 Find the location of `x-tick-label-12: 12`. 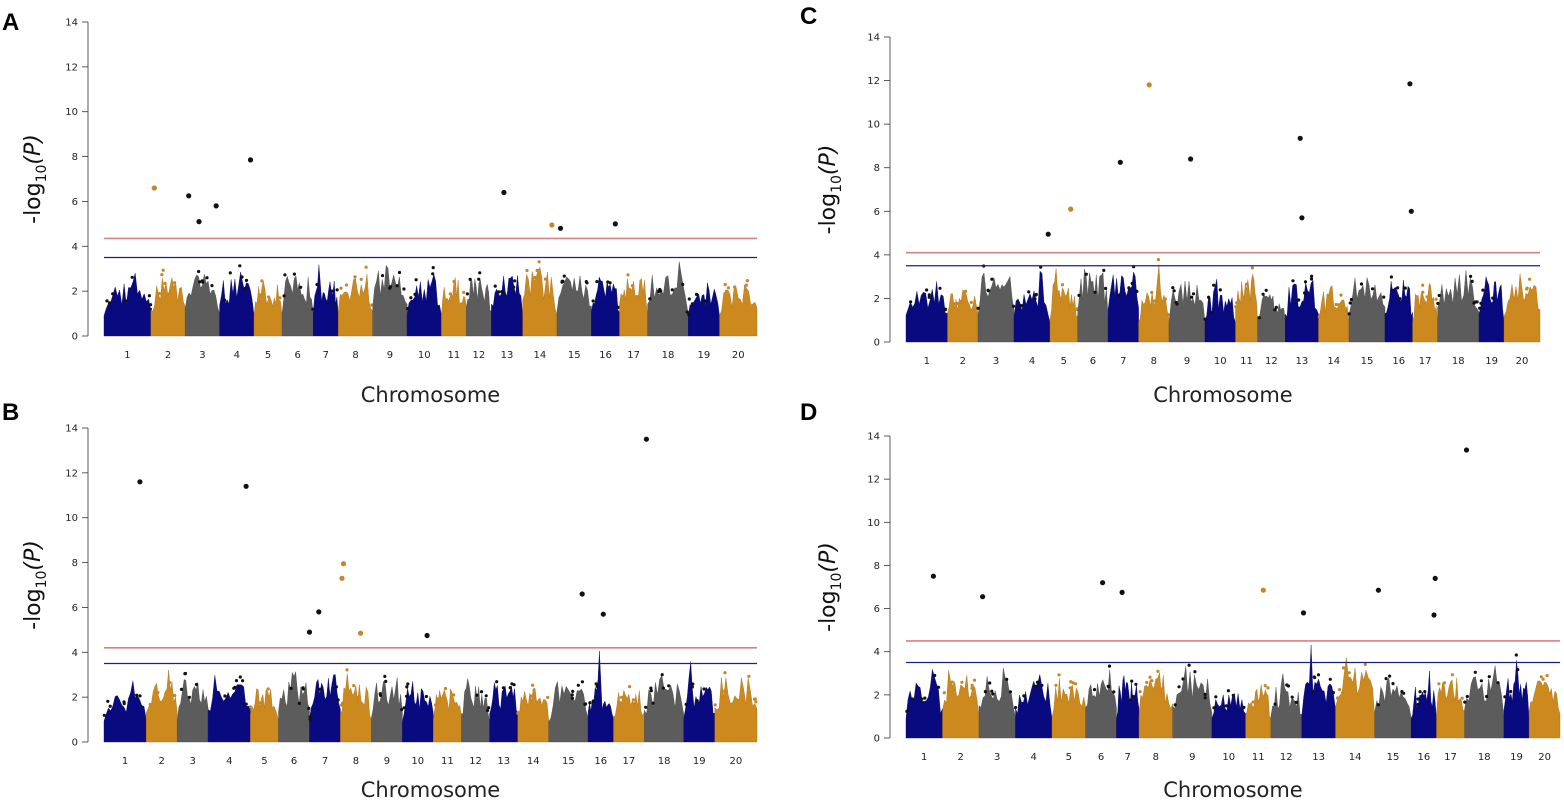

x-tick-label-12: 12 is located at coordinates (1271, 361).